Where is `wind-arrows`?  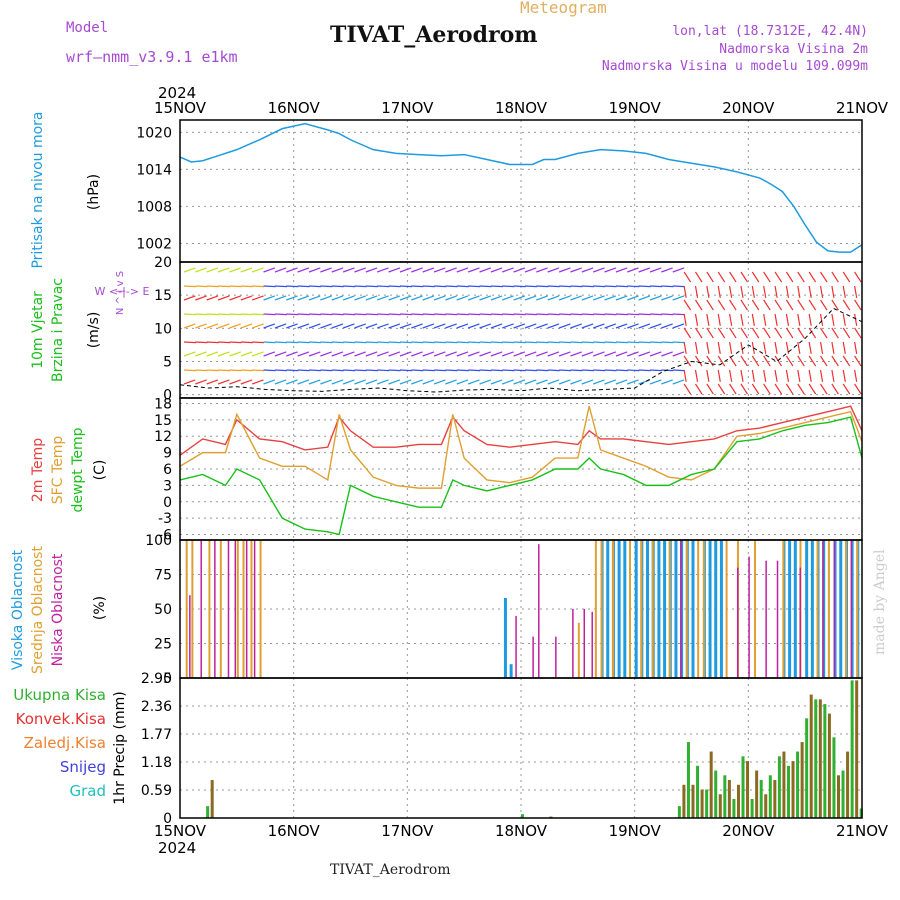 wind-arrows is located at coordinates (522, 331).